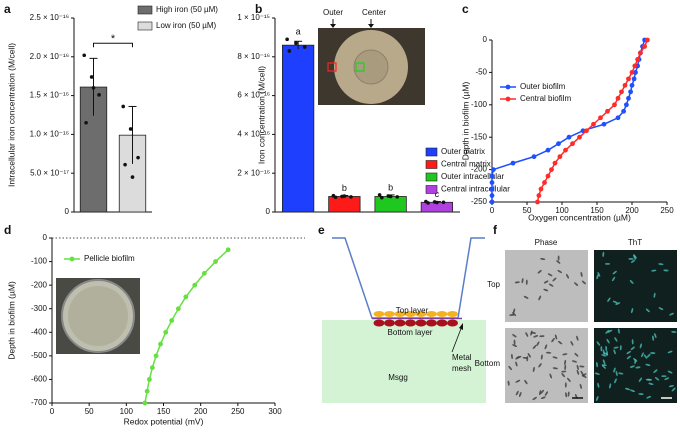 The height and width of the screenshot is (435, 680). What do you see at coordinates (253, 56) in the screenshot?
I see `y-tick-label: 8 × 10⁻¹⁶` at bounding box center [253, 56].